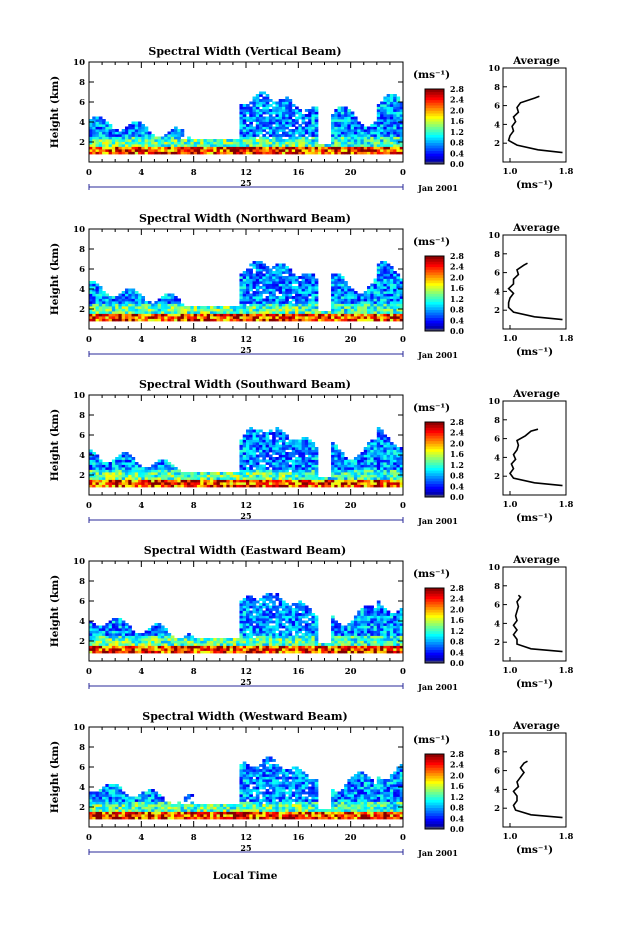 This screenshot has height=929, width=621. What do you see at coordinates (497, 144) in the screenshot?
I see `average-y-tick-label: 2` at bounding box center [497, 144].